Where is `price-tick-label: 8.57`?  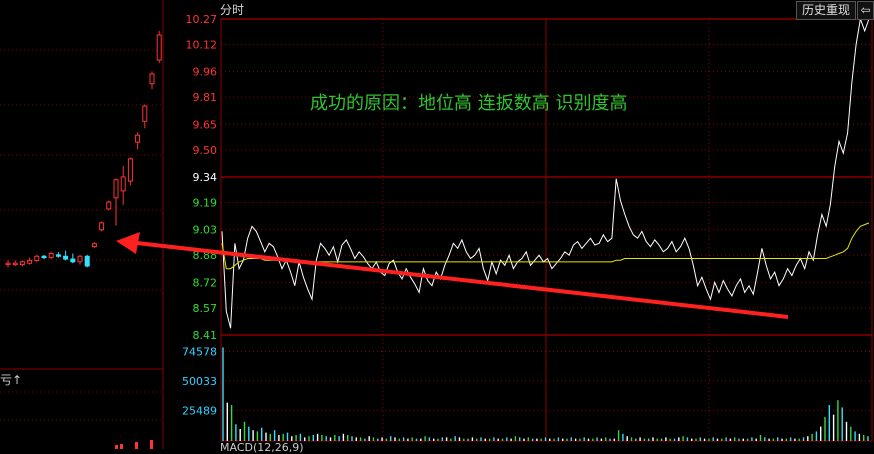 price-tick-label: 8.57 is located at coordinates (205, 308).